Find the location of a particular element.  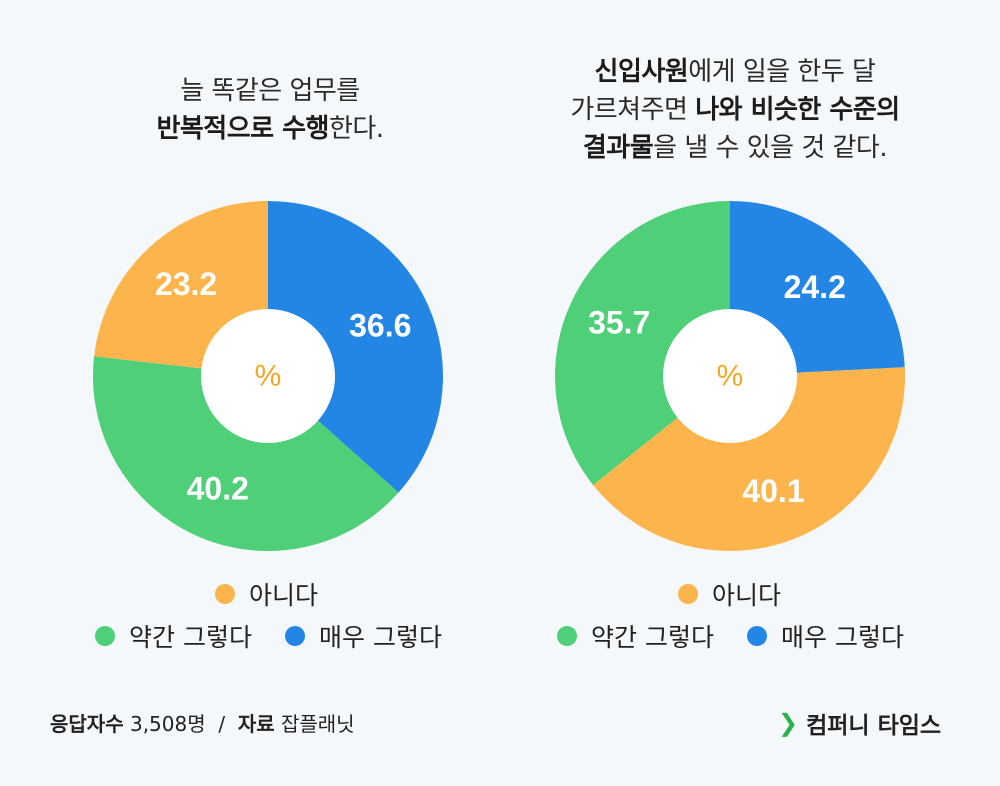

title-segment: 한다. is located at coordinates (356, 129).